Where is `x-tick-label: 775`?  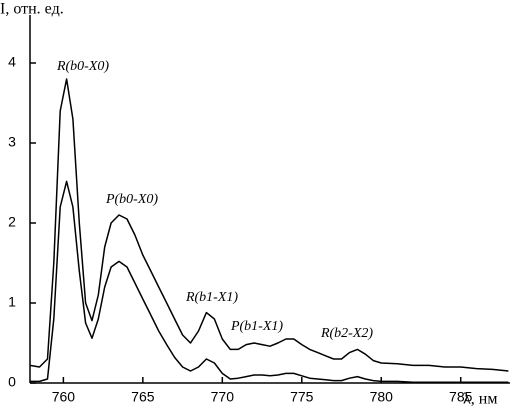
x-tick-label: 775 is located at coordinates (302, 397).